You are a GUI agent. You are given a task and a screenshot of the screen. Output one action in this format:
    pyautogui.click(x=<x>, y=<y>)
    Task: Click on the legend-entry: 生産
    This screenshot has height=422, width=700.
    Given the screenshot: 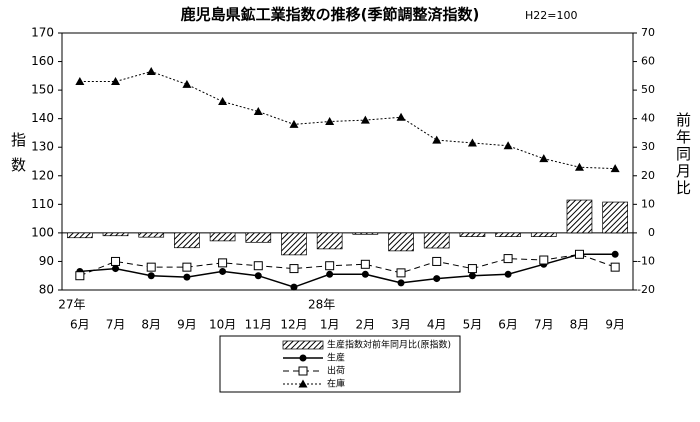 What is the action you would take?
    pyautogui.click(x=314, y=358)
    